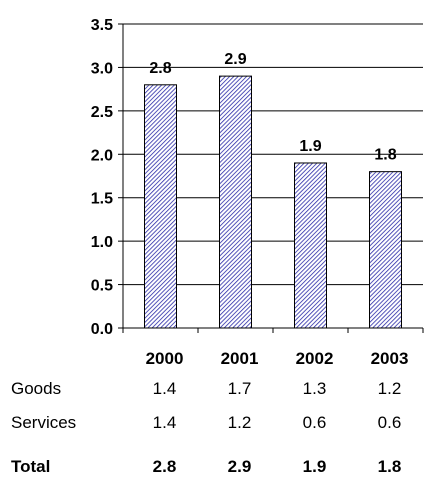  I want to click on data-label-2001: 2.9, so click(235, 59).